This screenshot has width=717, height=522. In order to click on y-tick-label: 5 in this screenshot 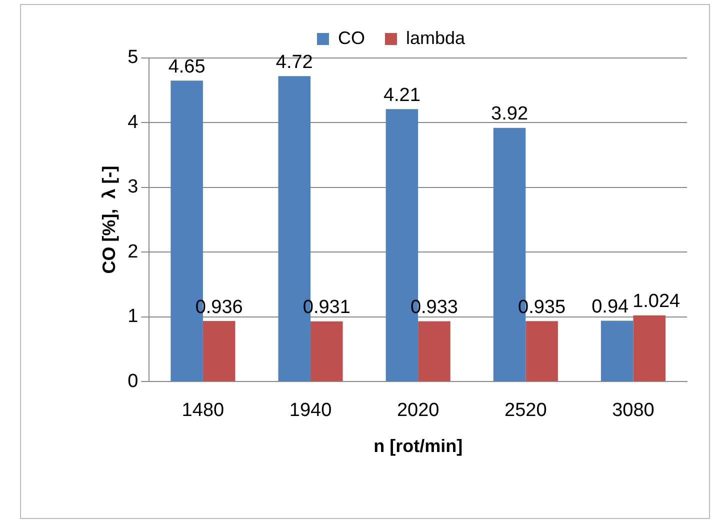, I will do `click(133, 57)`.